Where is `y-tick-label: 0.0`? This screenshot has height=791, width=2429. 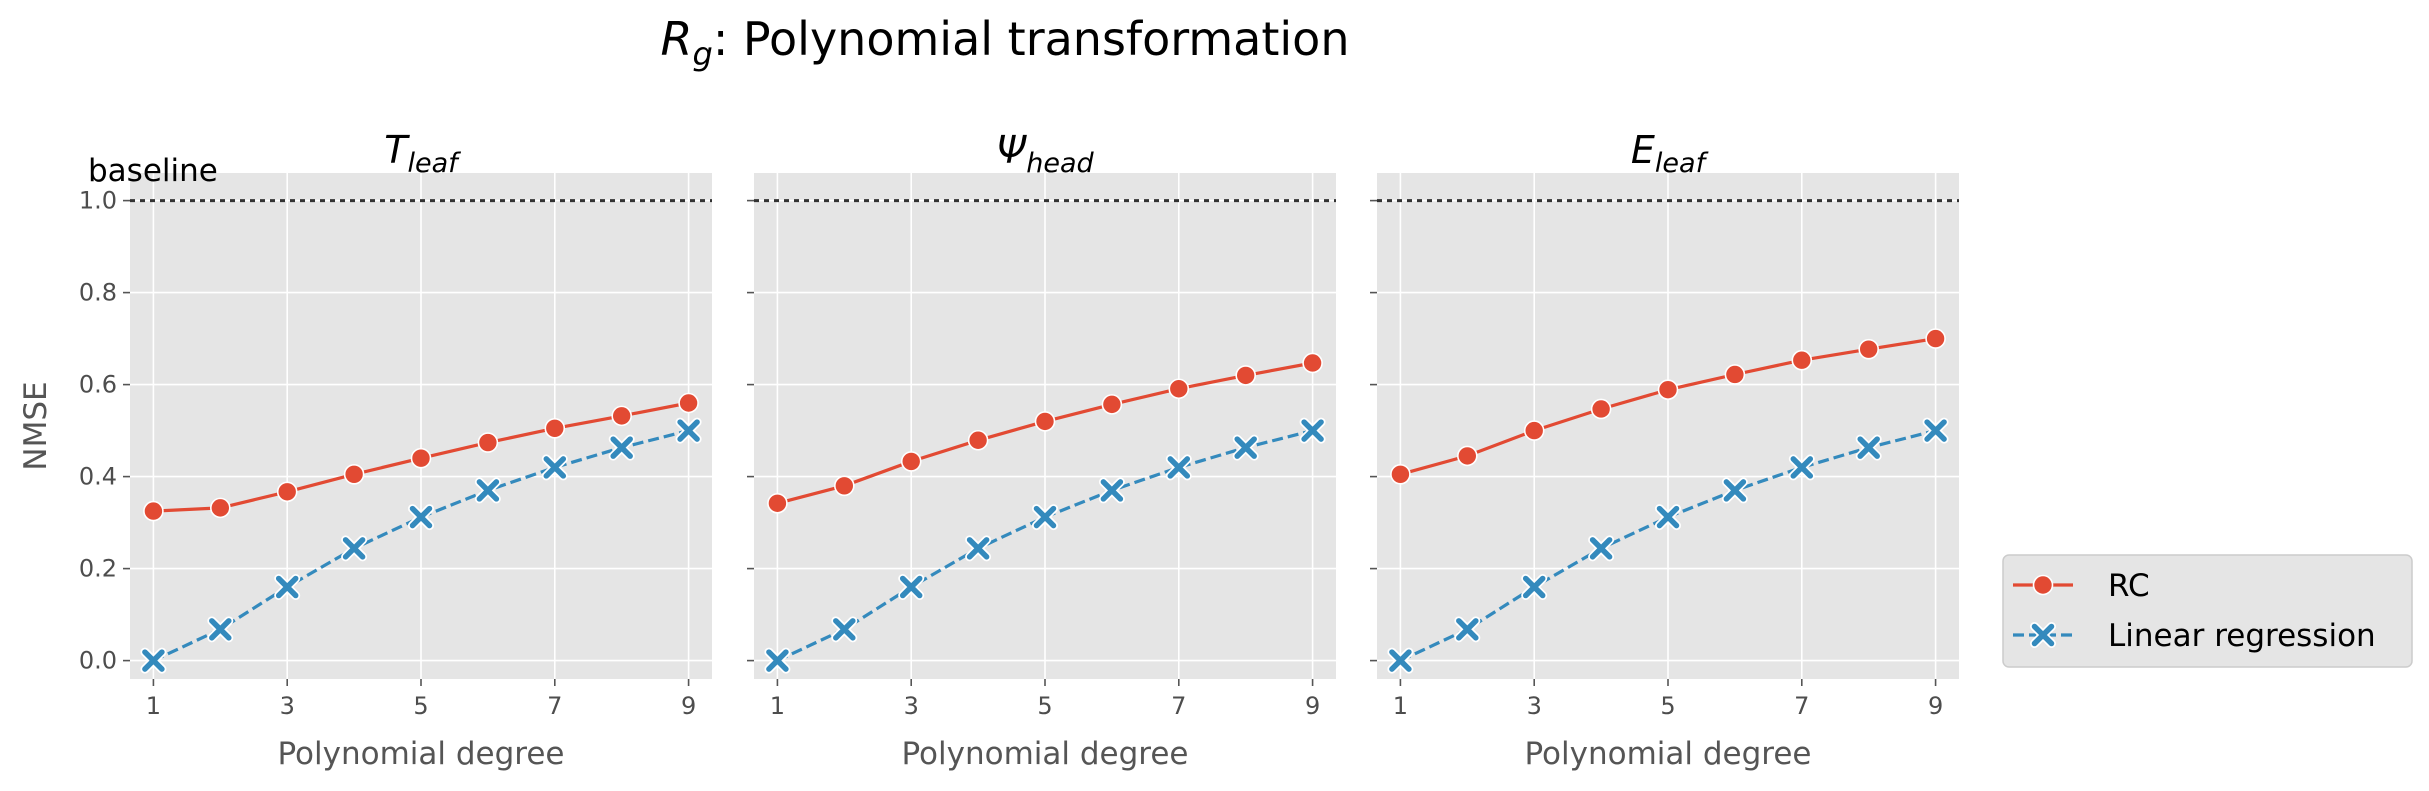 y-tick-label: 0.0 is located at coordinates (98, 661).